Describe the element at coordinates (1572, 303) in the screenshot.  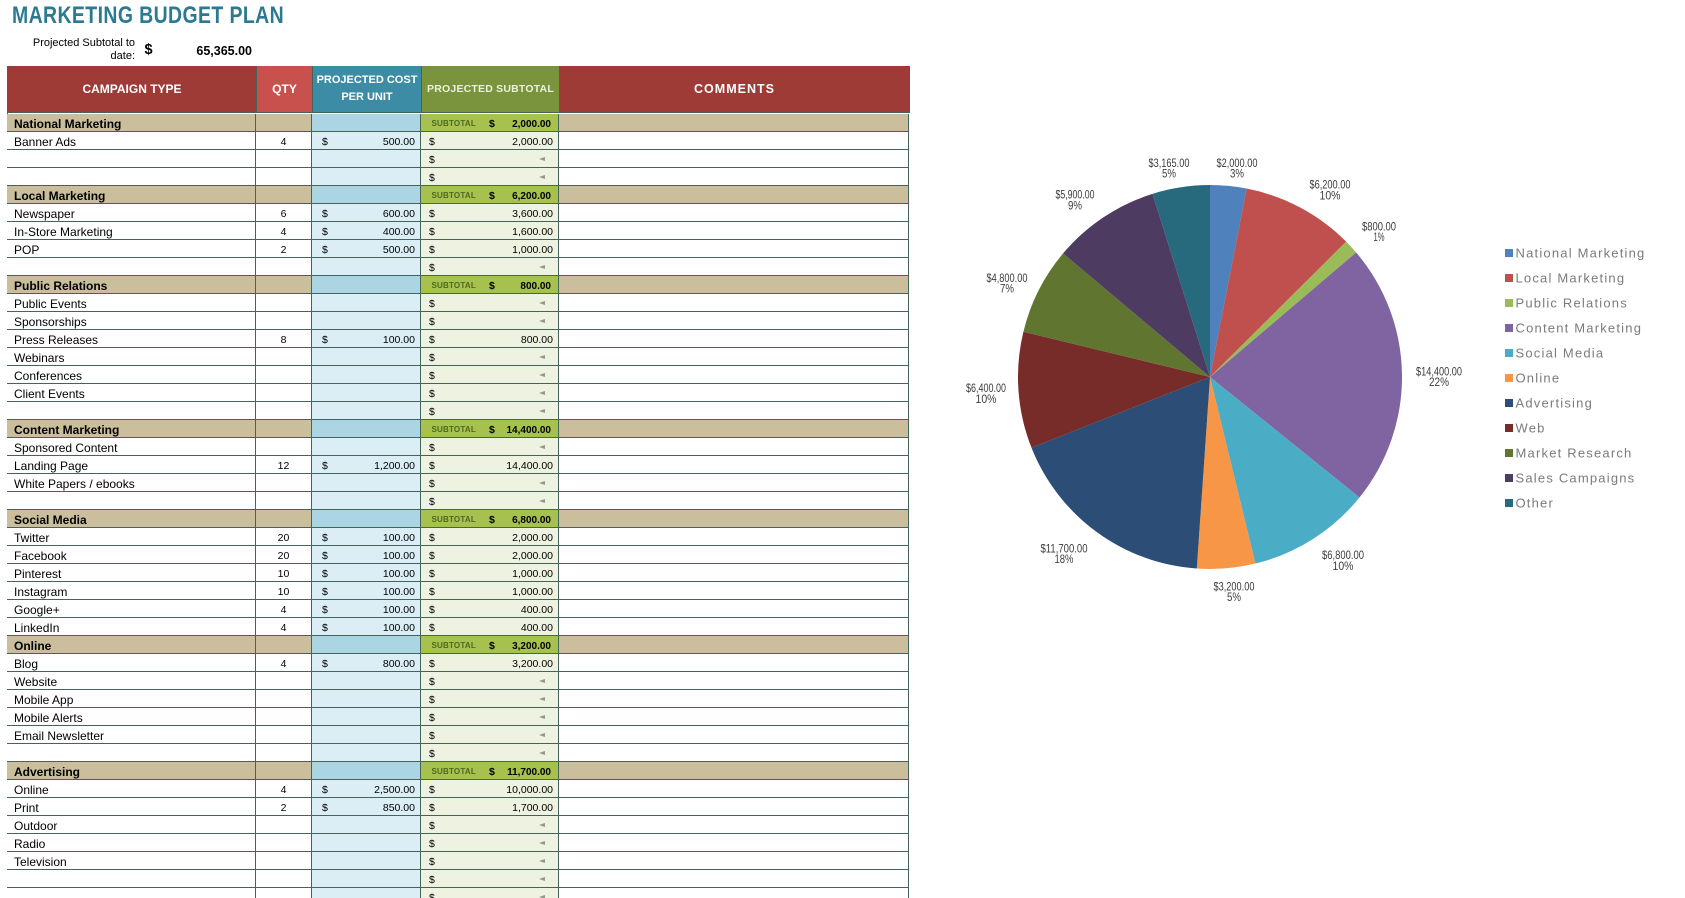
I see `svg-text: Public Relations` at that location.